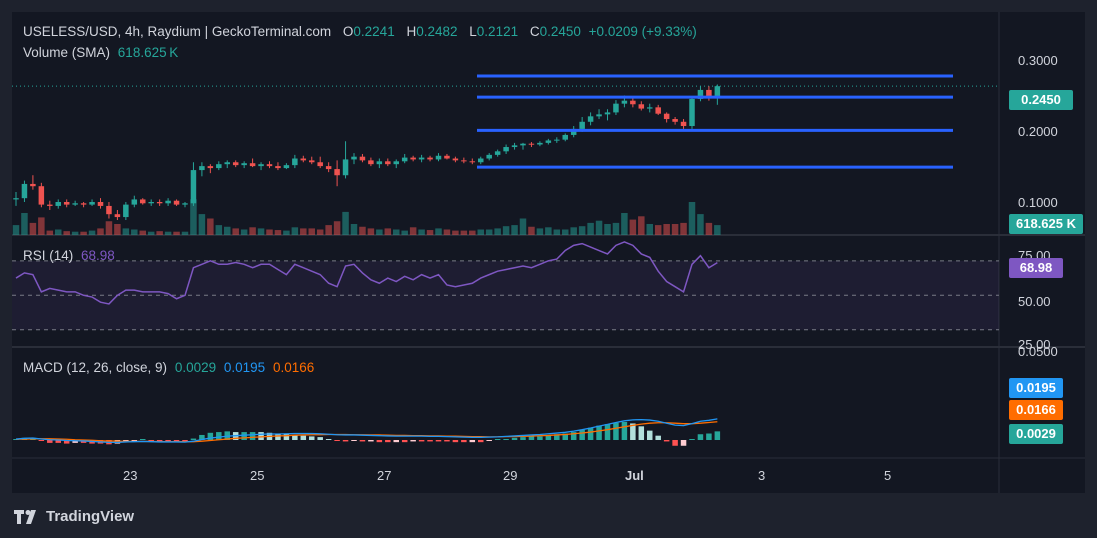  I want to click on x-tick-1: 25, so click(257, 475).